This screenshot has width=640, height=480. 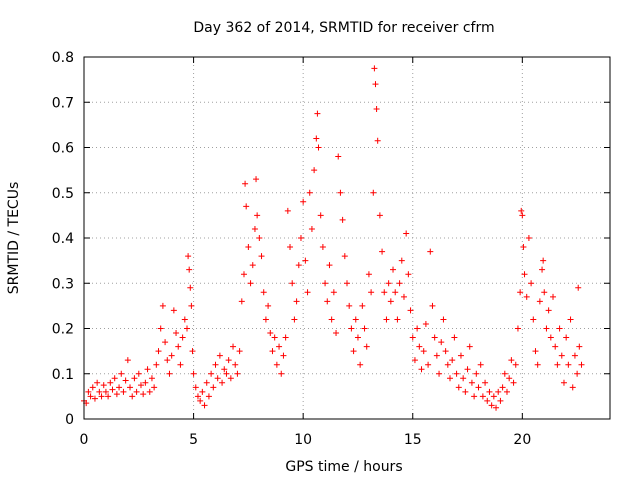 I want to click on x-tick-label: 5, so click(x=193, y=440).